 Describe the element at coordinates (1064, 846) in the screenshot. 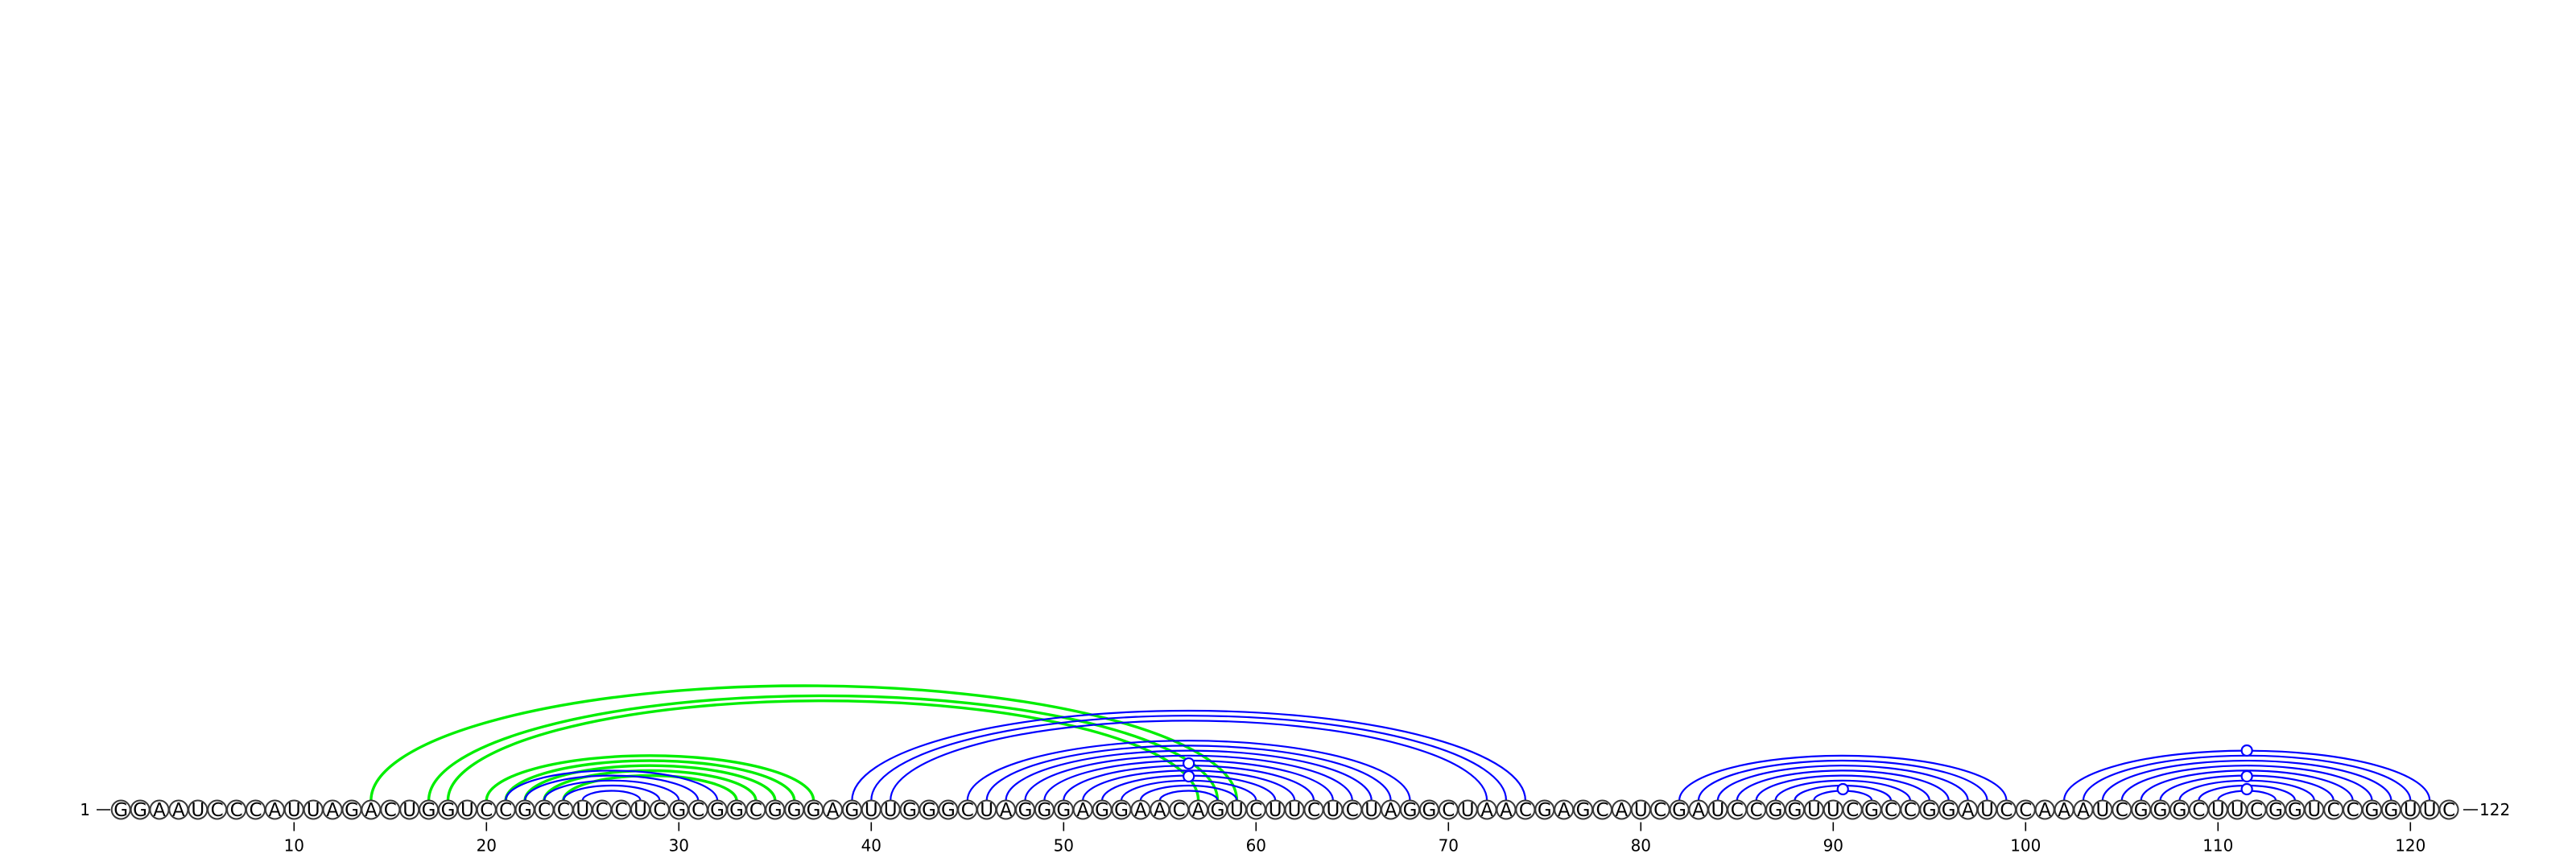

I see `tick-label: 50` at that location.